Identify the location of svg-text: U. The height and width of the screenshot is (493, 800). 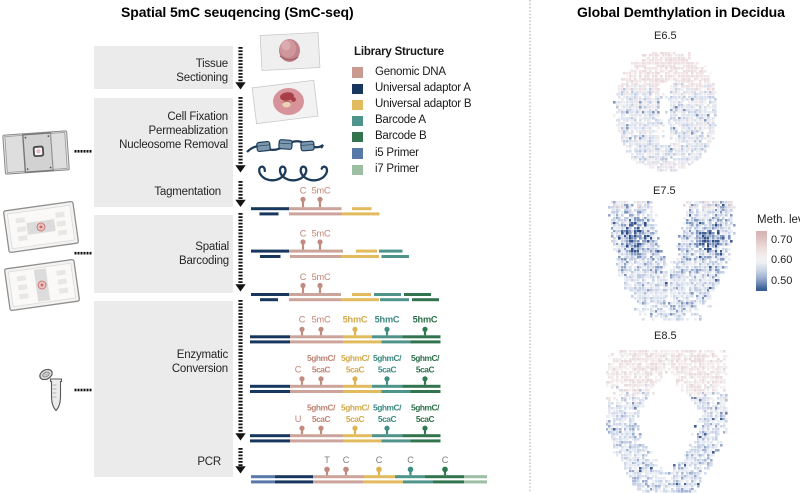
(298, 419).